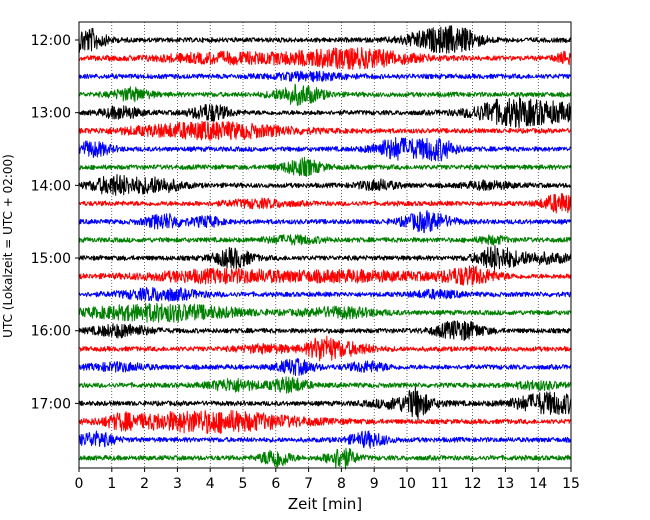 This screenshot has height=520, width=650. What do you see at coordinates (440, 484) in the screenshot?
I see `x-tick-label: 11` at bounding box center [440, 484].